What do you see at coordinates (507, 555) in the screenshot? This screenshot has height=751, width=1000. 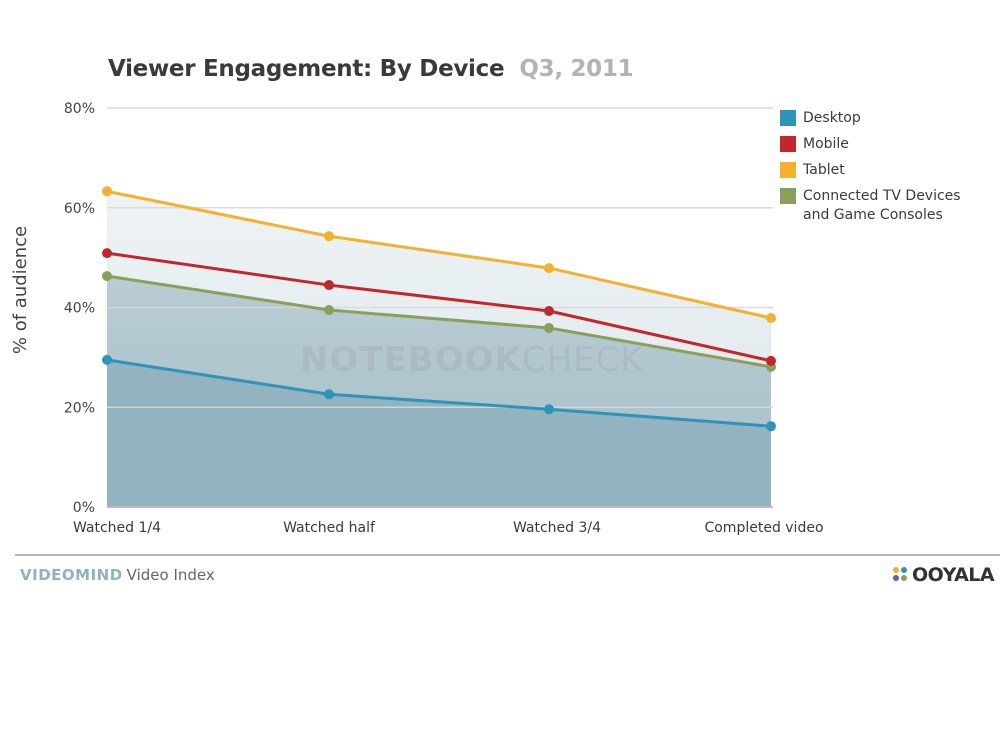 I see `footer-divider` at bounding box center [507, 555].